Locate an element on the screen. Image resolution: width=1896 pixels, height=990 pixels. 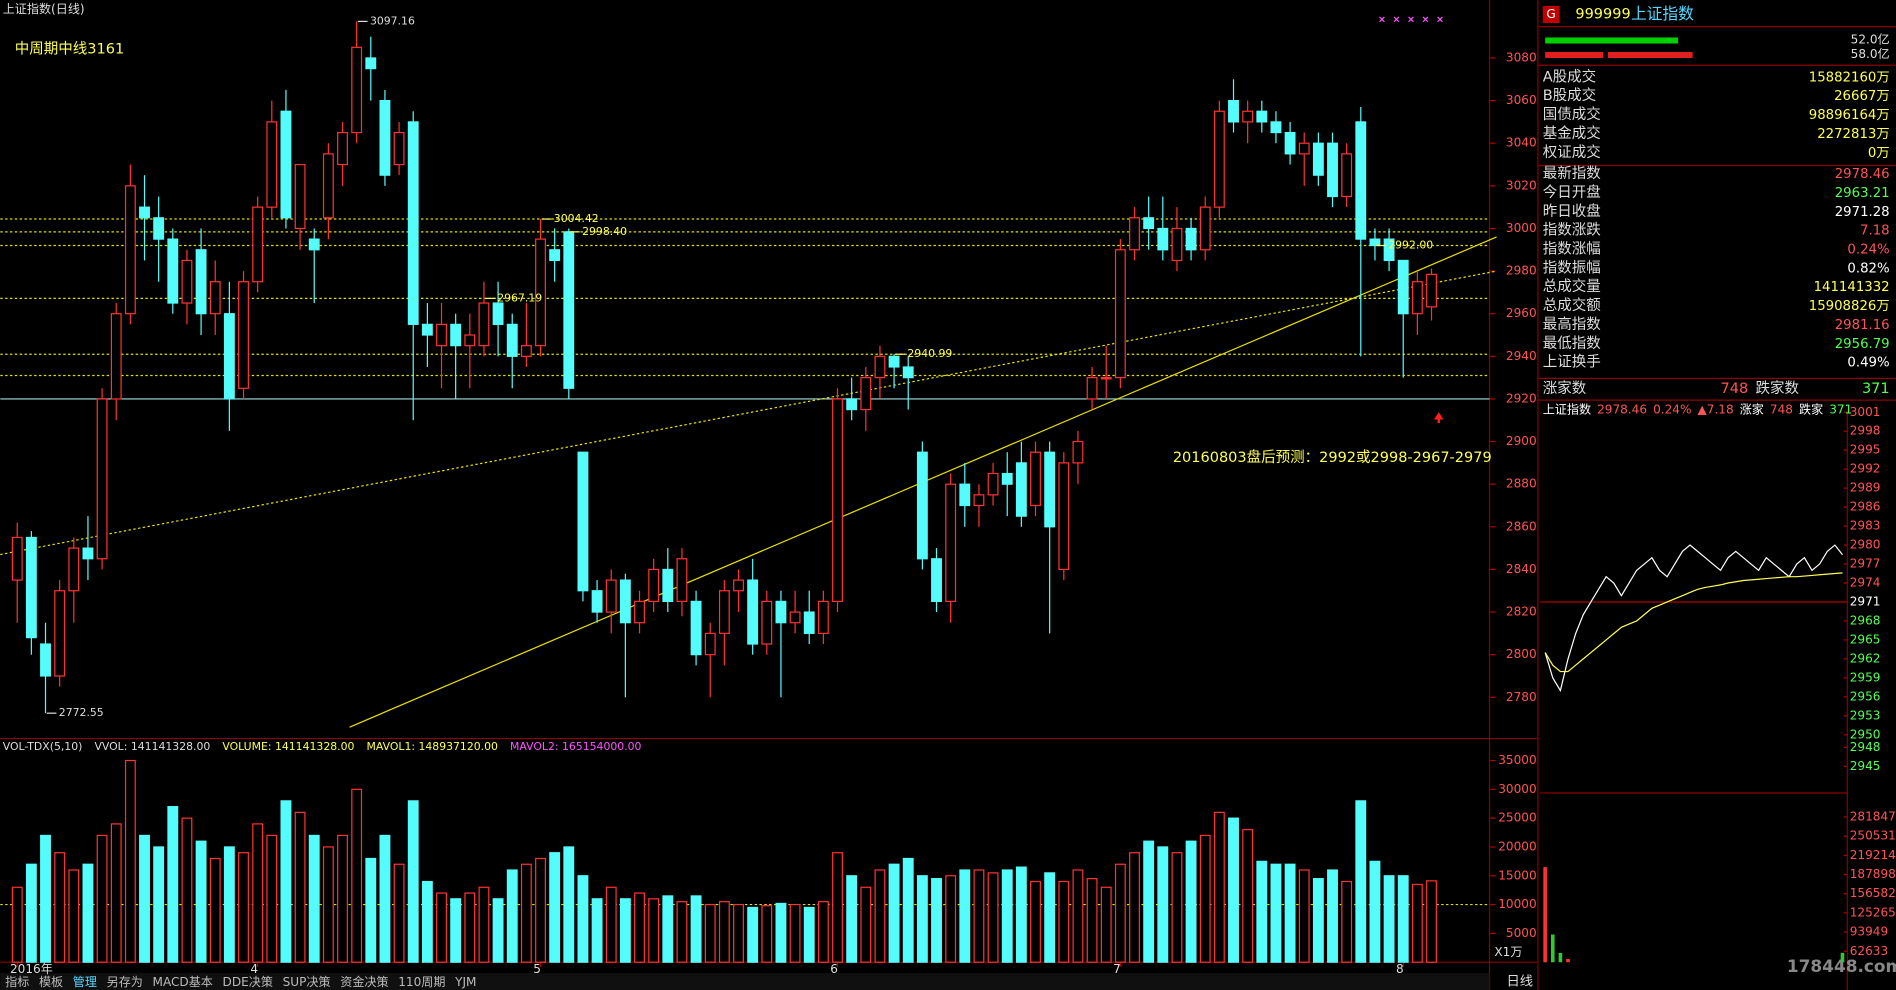
tab: YJM is located at coordinates (465, 982).